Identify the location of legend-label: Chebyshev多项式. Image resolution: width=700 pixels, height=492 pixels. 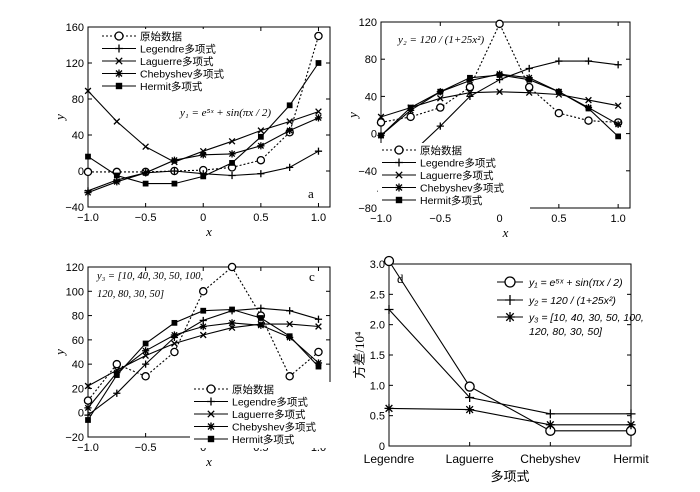
(274, 427).